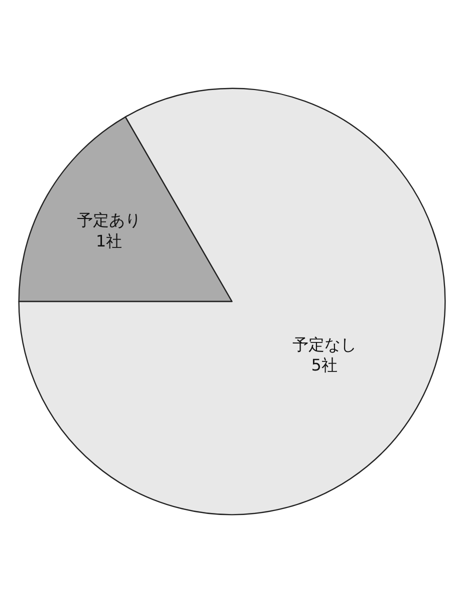 This screenshot has height=603, width=464. Describe the element at coordinates (324, 365) in the screenshot. I see `data-label: 5社` at that location.